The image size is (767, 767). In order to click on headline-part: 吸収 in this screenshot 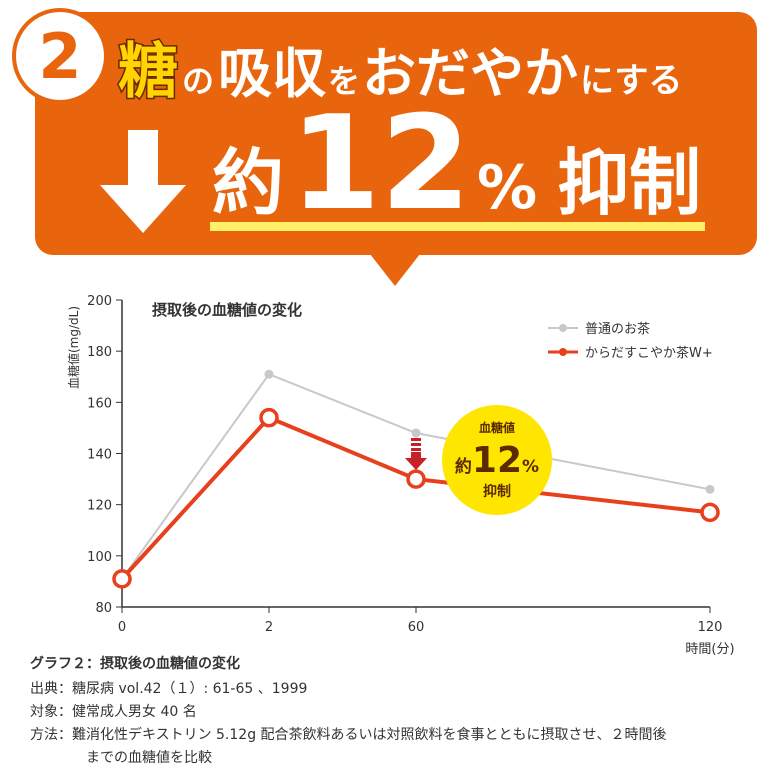, I will do `click(272, 73)`.